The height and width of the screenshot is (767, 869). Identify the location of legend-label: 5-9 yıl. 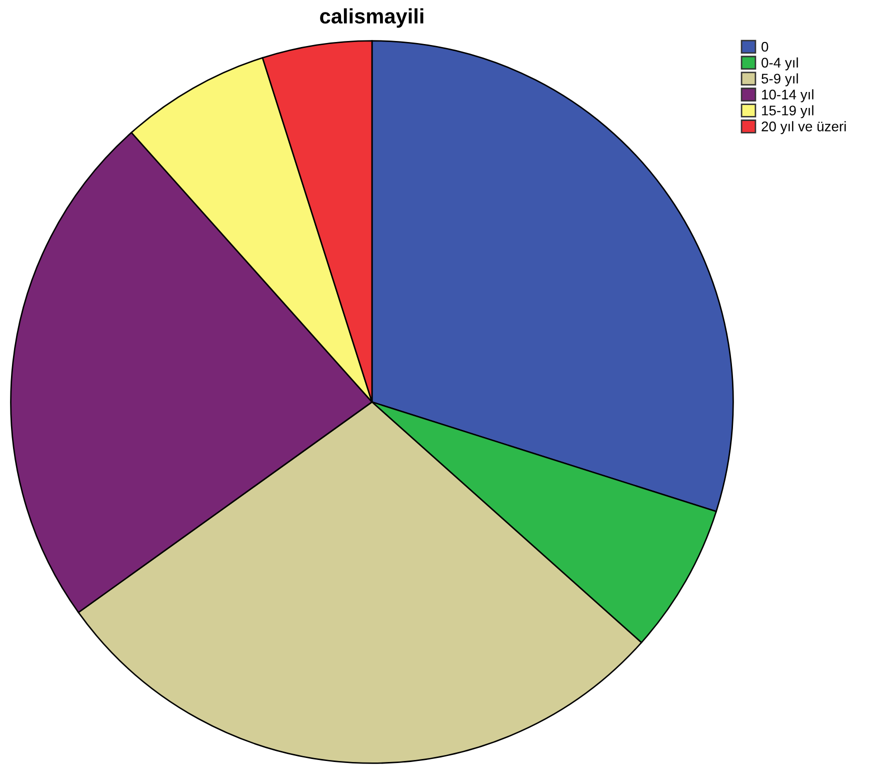
(780, 79).